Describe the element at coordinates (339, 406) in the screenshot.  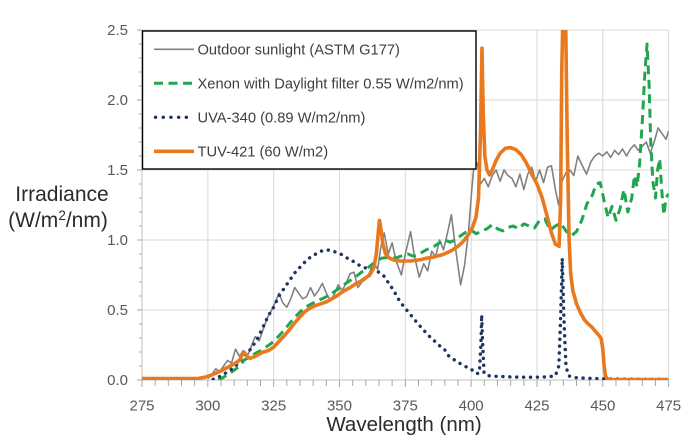
I see `svg-text: 350` at that location.